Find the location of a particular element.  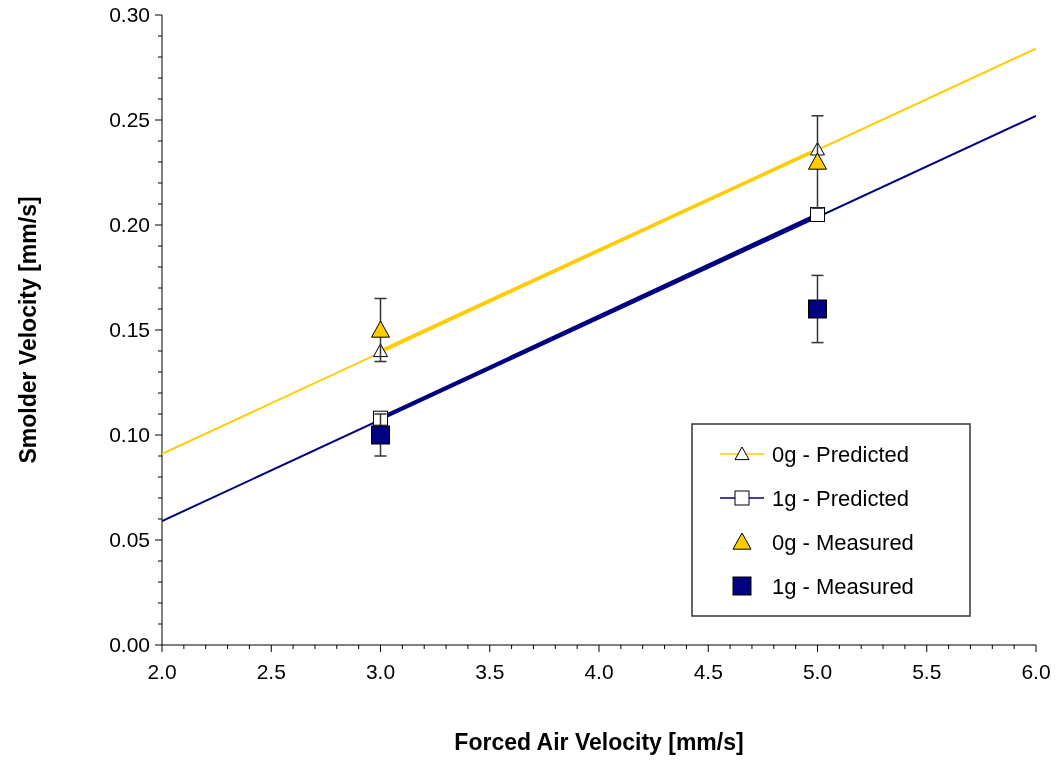

x-tick-label: 2.0 is located at coordinates (162, 671).